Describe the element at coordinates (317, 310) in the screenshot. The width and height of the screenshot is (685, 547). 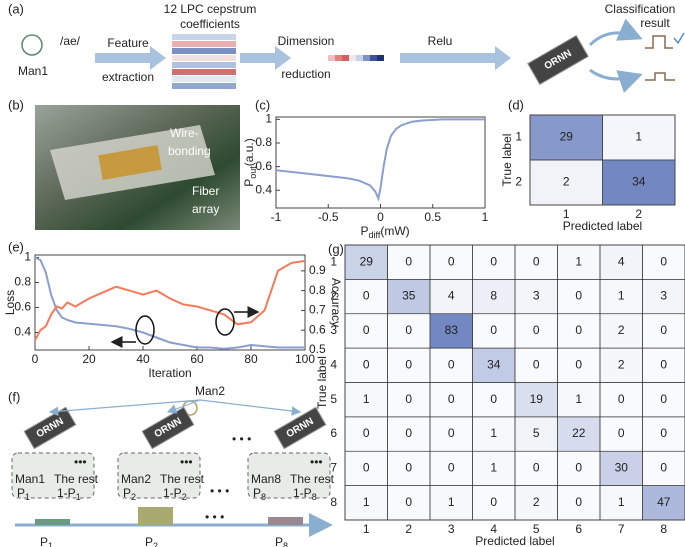
I see `y2-tick-label: 0.7` at that location.